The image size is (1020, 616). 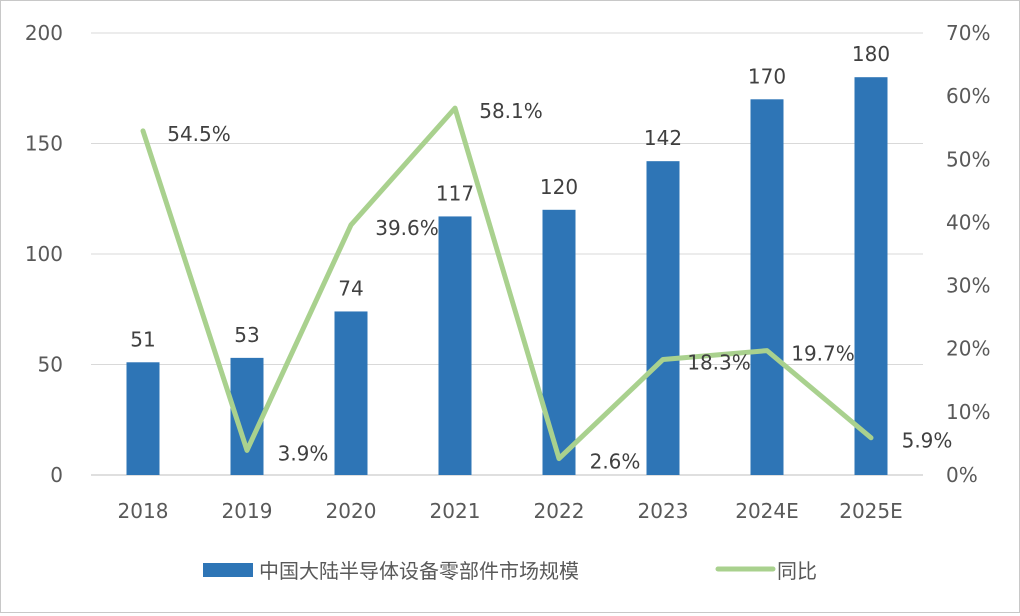 What do you see at coordinates (351, 511) in the screenshot?
I see `x-tick-label: 2020` at bounding box center [351, 511].